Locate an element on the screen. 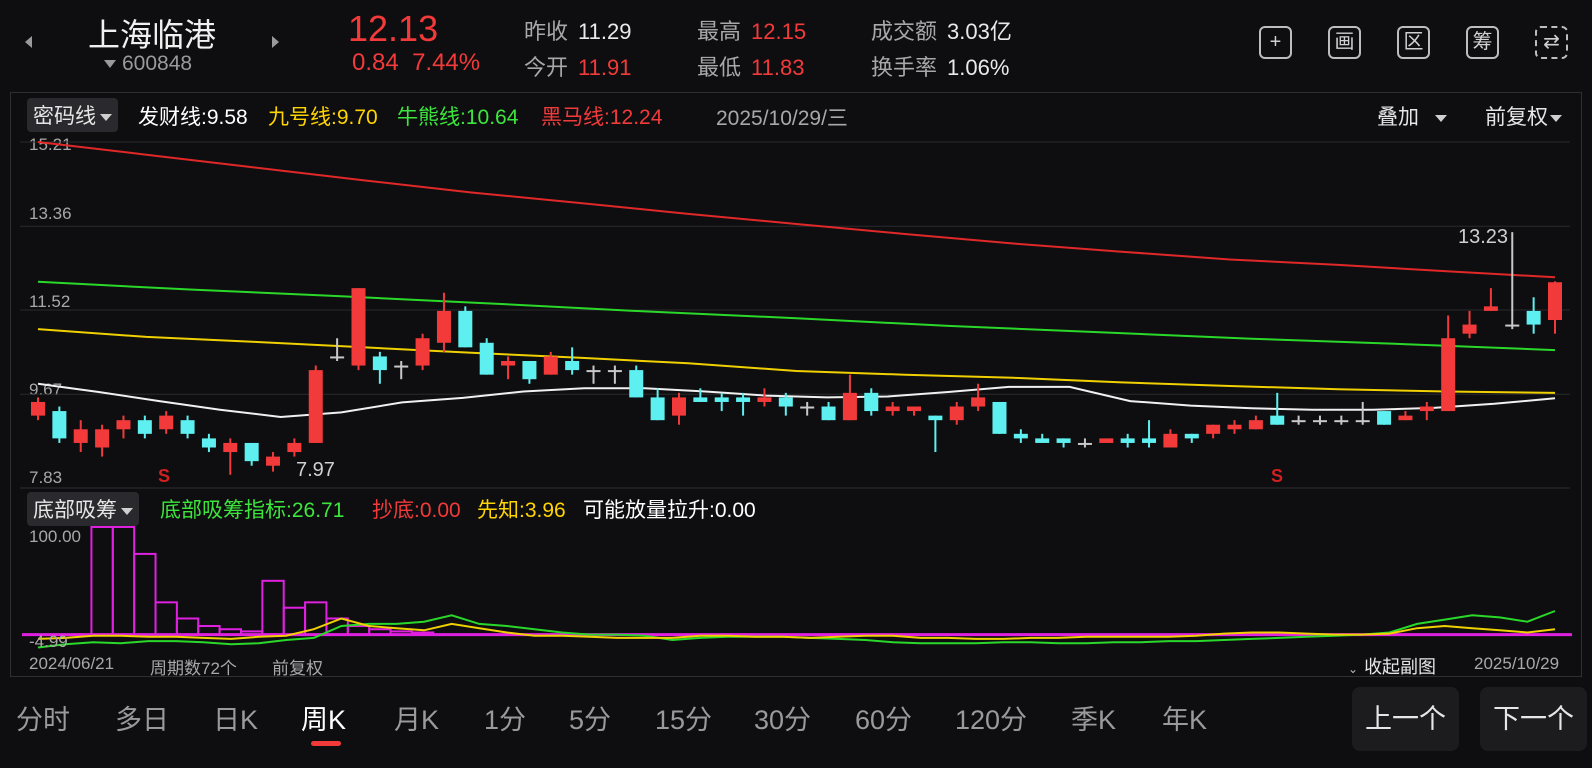 The width and height of the screenshot is (1592, 768). stock-code: 600848 is located at coordinates (148, 64).